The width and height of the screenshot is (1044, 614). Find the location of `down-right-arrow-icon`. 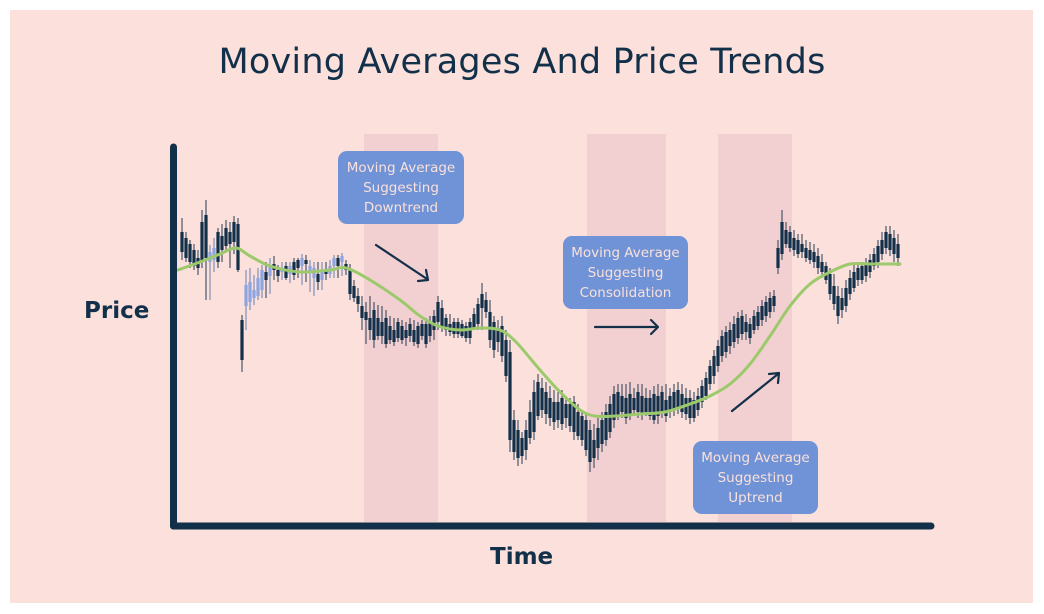

down-right-arrow-icon is located at coordinates (402, 263).